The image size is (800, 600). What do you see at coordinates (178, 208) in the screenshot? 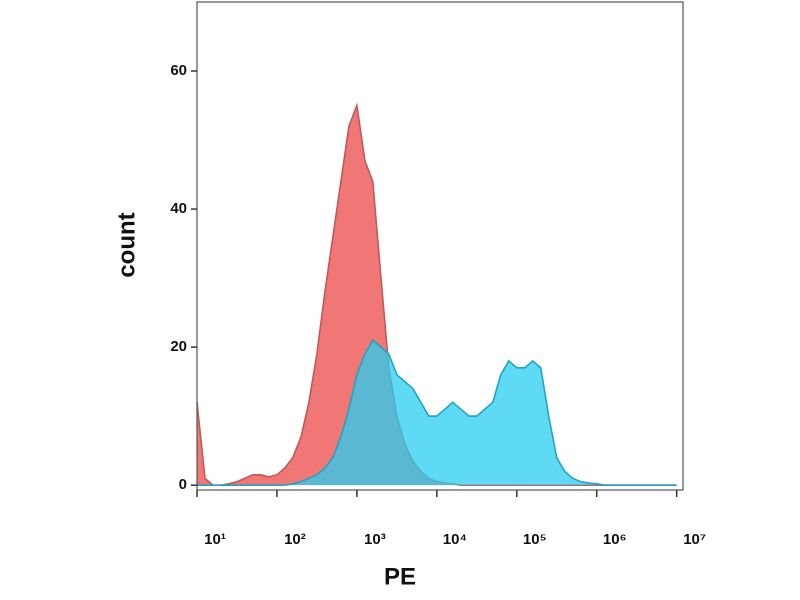
I see `y-tick-label: 40` at bounding box center [178, 208].